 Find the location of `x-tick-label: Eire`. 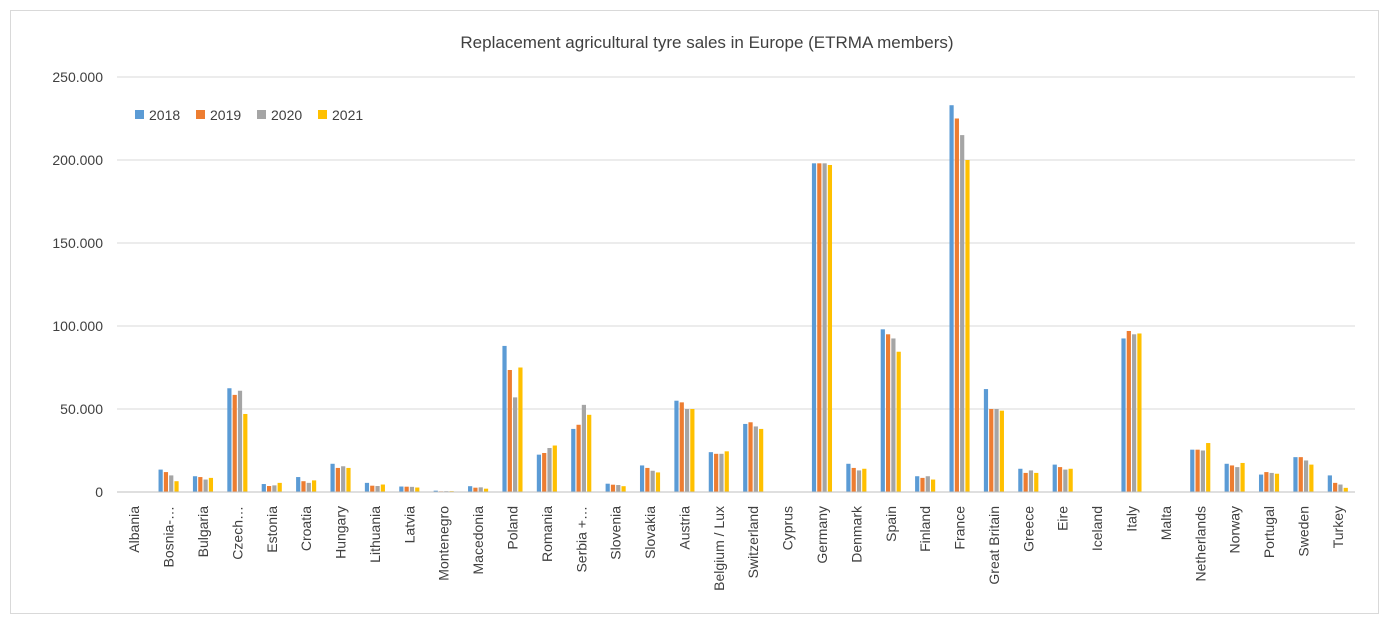

x-tick-label: Eire is located at coordinates (1063, 518).